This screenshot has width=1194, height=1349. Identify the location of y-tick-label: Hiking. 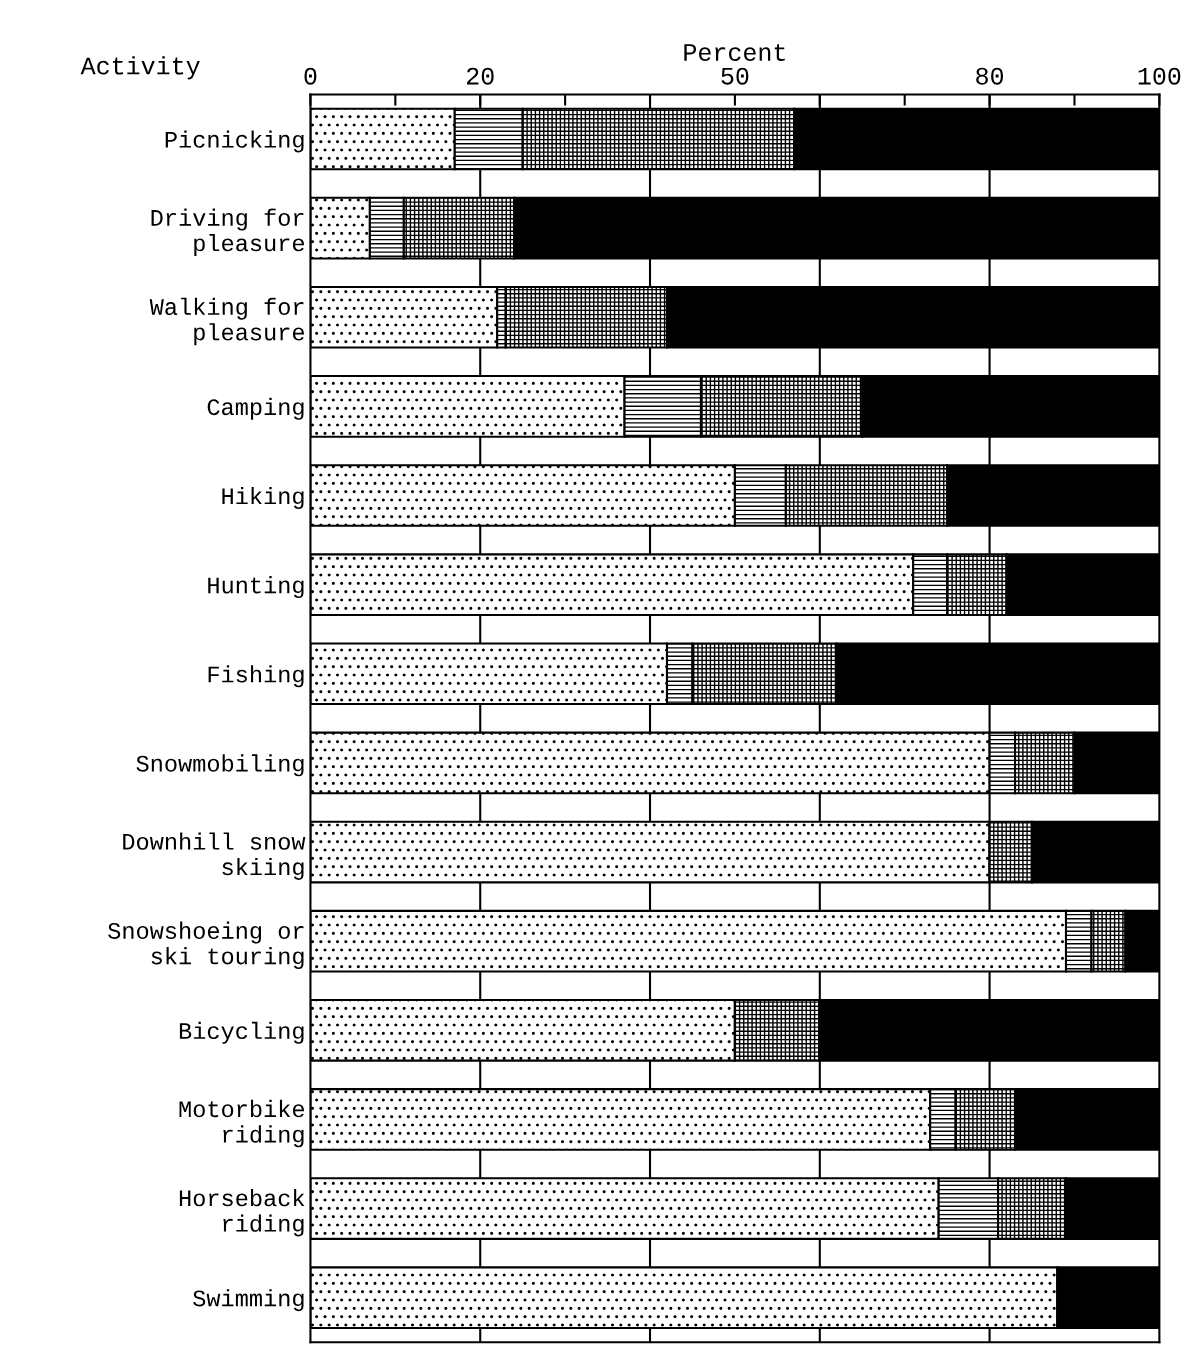
(263, 497).